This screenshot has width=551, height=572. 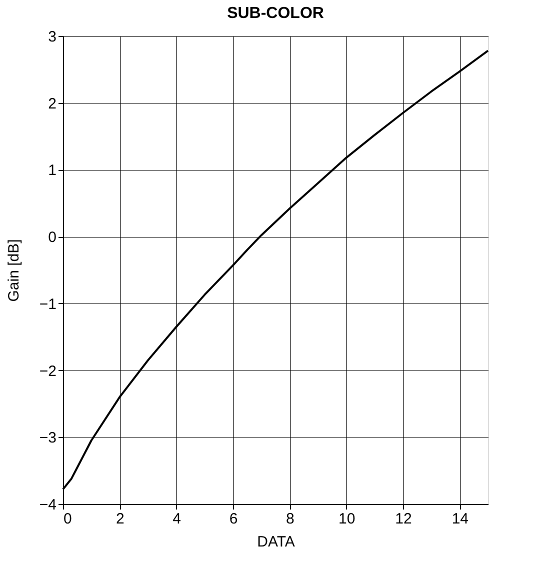 What do you see at coordinates (52, 171) in the screenshot?
I see `y-tick-label: 1` at bounding box center [52, 171].